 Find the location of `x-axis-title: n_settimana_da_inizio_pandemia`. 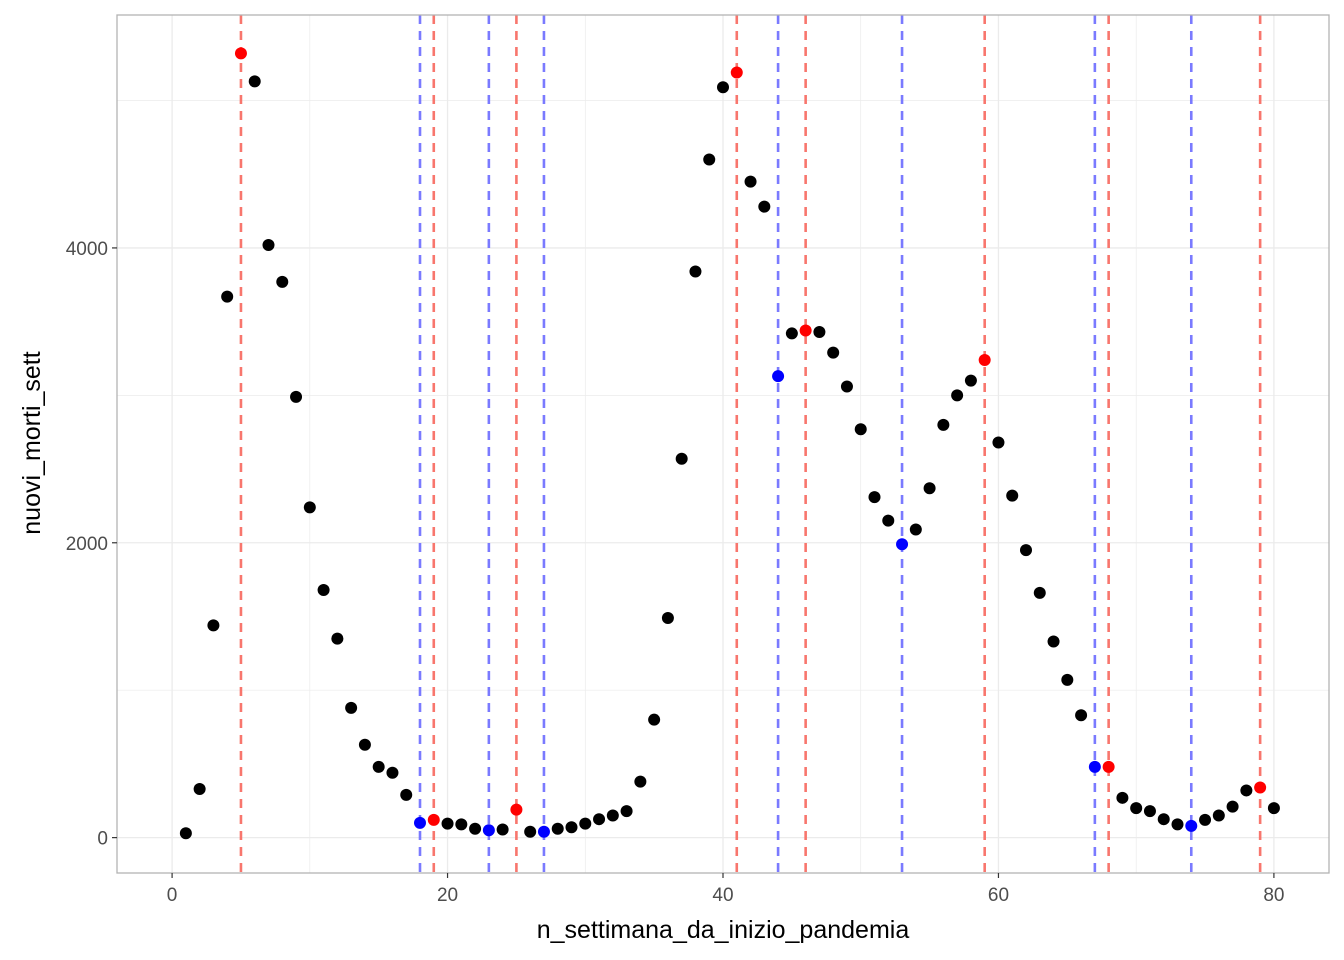

x-axis-title: n_settimana_da_inizio_pandemia is located at coordinates (723, 930).